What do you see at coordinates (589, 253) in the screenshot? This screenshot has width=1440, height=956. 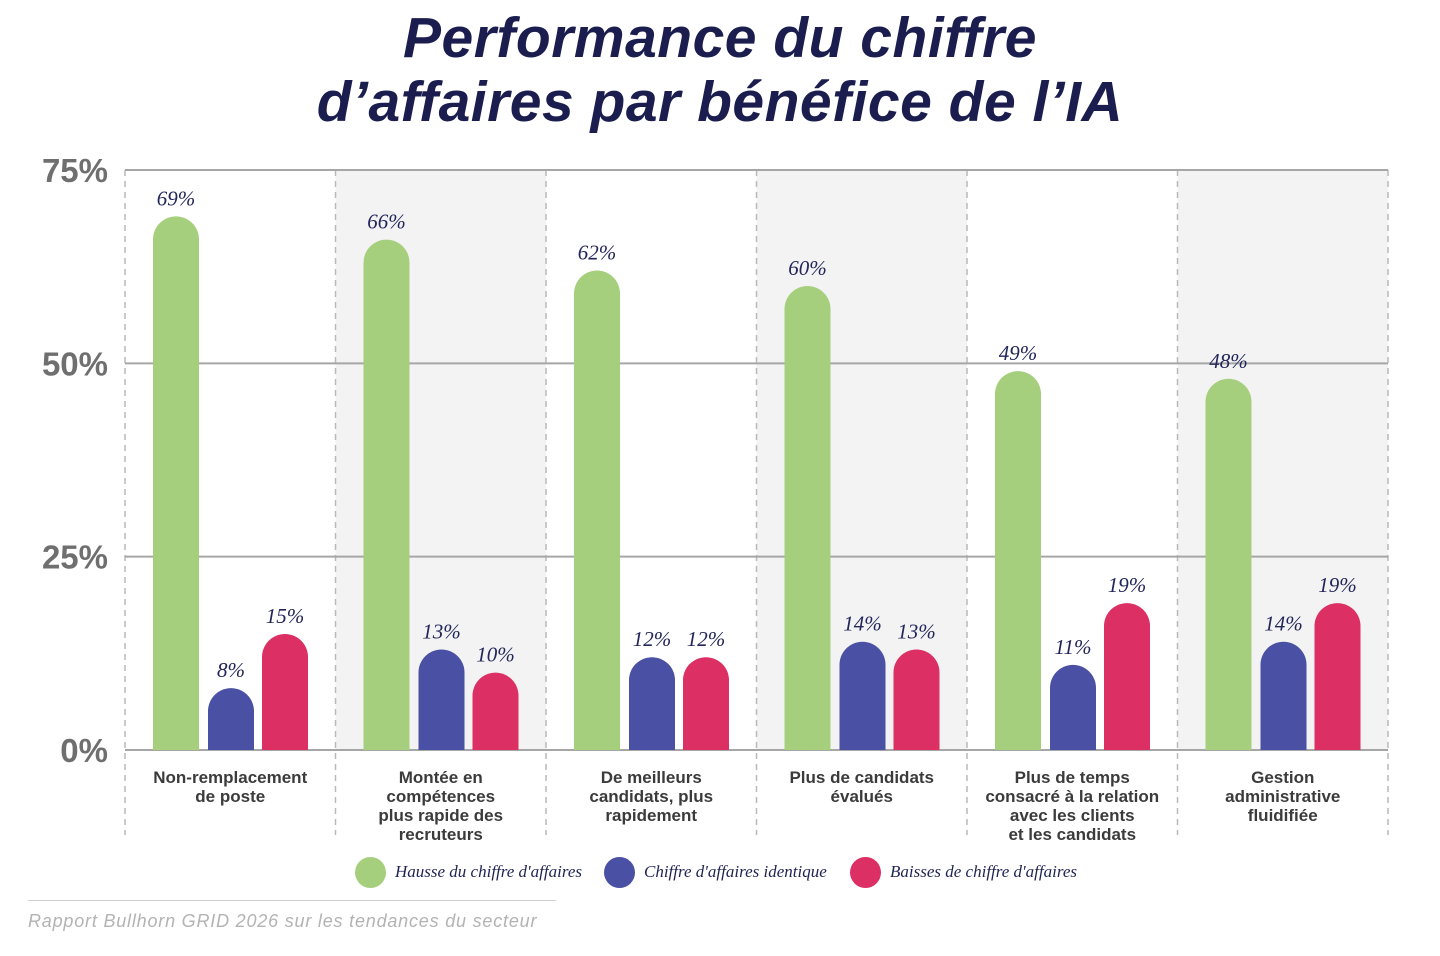 I see `data-label-value: 62` at bounding box center [589, 253].